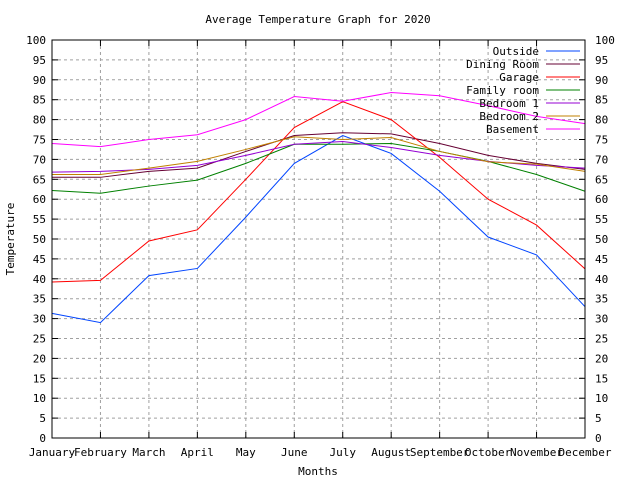 This screenshot has width=640, height=480. I want to click on x-tick-label: July, so click(342, 452).